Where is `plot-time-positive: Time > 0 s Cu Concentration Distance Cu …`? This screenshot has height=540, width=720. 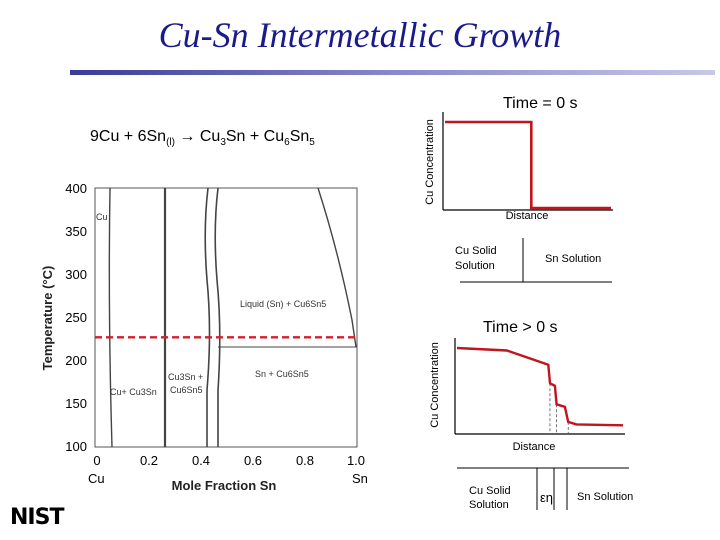 plot-time-positive: Time > 0 s Cu Concentration Distance Cu … is located at coordinates (531, 415).